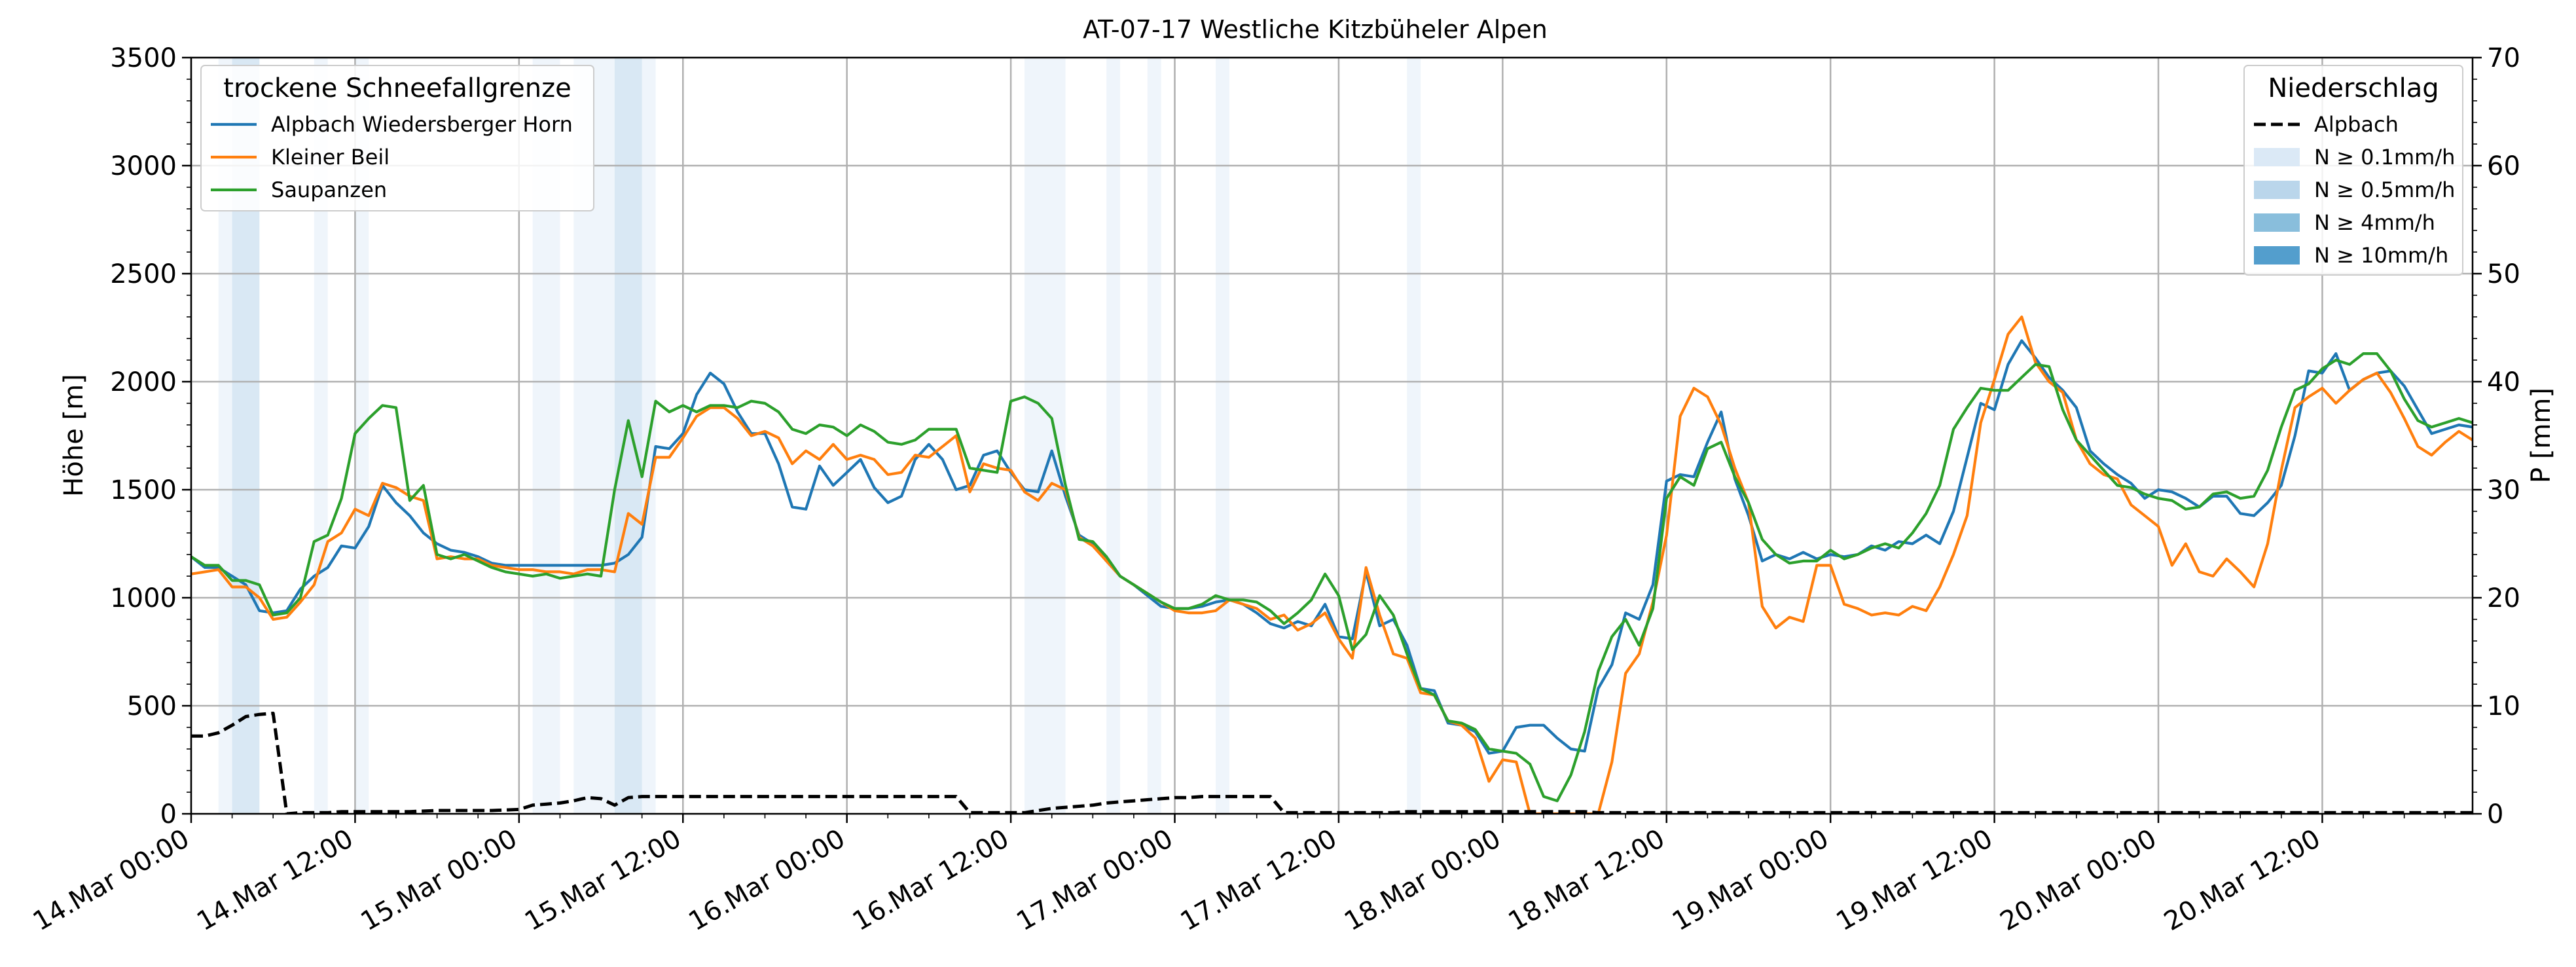  Describe the element at coordinates (329, 190) in the screenshot. I see `legend-left-label: Saupanzen` at that location.